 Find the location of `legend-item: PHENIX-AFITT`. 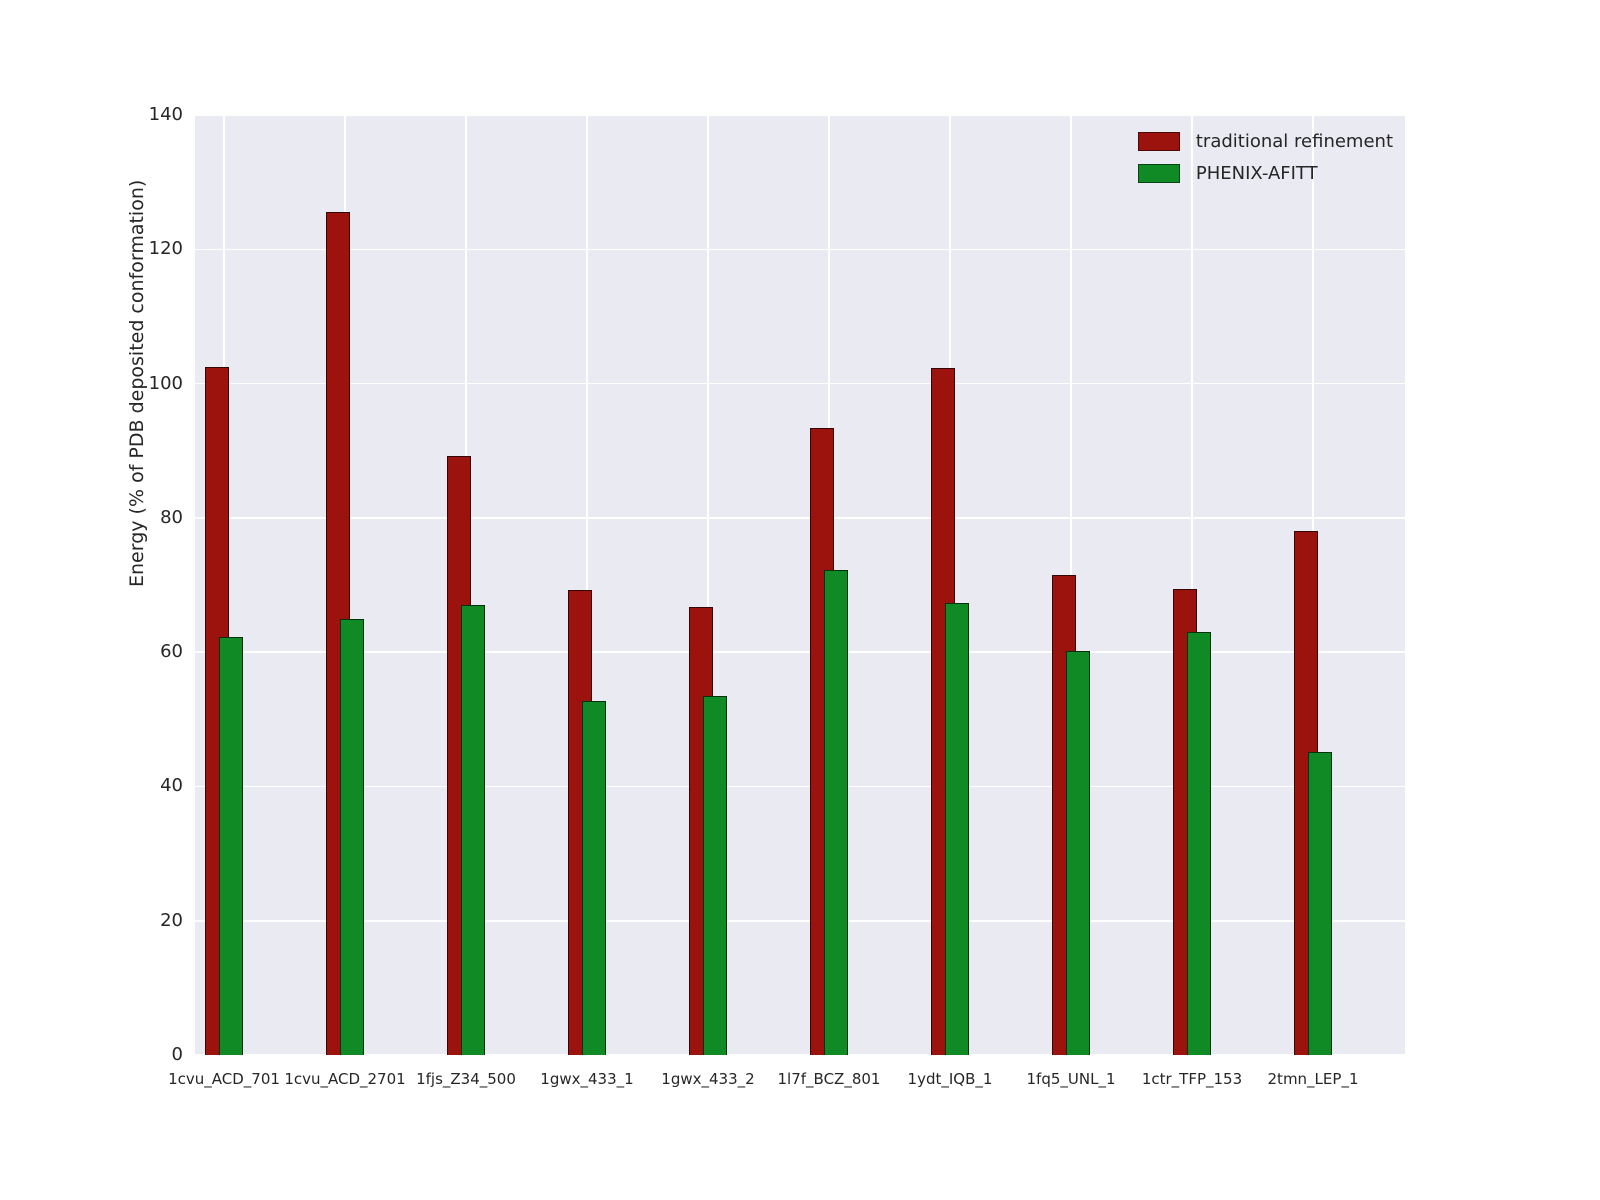

legend-item: PHENIX-AFITT is located at coordinates (1265, 173).